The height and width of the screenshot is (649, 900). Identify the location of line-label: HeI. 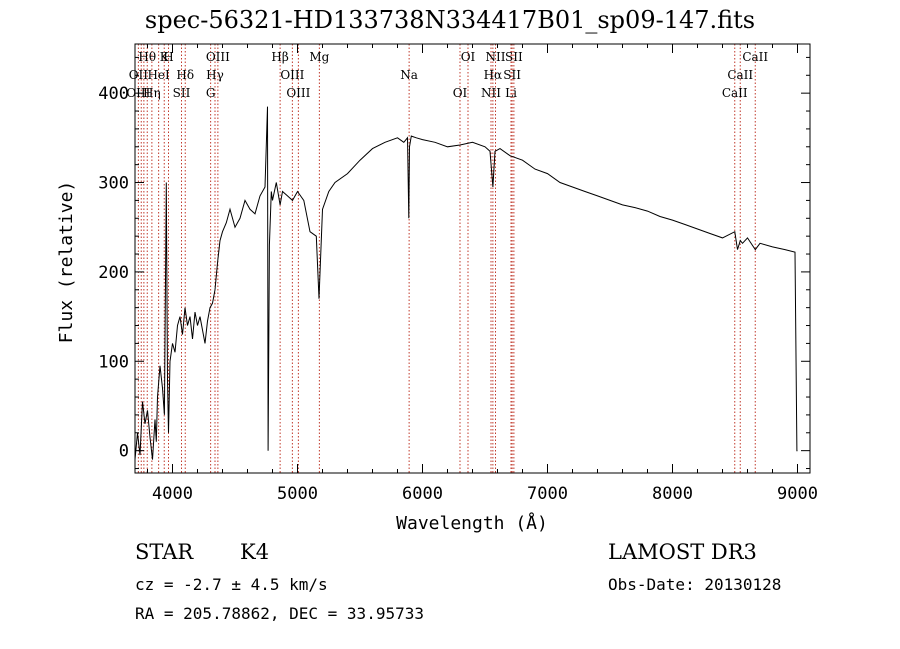
(158, 75).